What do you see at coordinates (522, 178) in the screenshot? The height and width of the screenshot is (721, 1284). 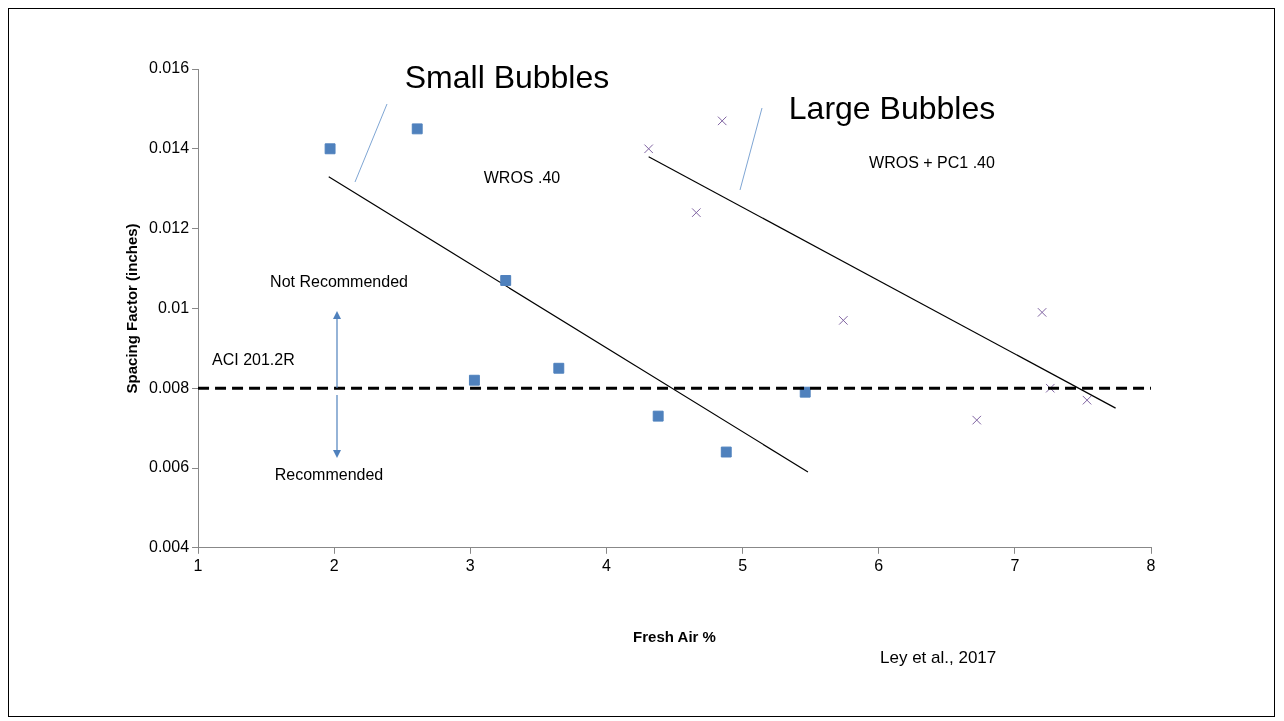 I see `annotation: WROS .40` at bounding box center [522, 178].